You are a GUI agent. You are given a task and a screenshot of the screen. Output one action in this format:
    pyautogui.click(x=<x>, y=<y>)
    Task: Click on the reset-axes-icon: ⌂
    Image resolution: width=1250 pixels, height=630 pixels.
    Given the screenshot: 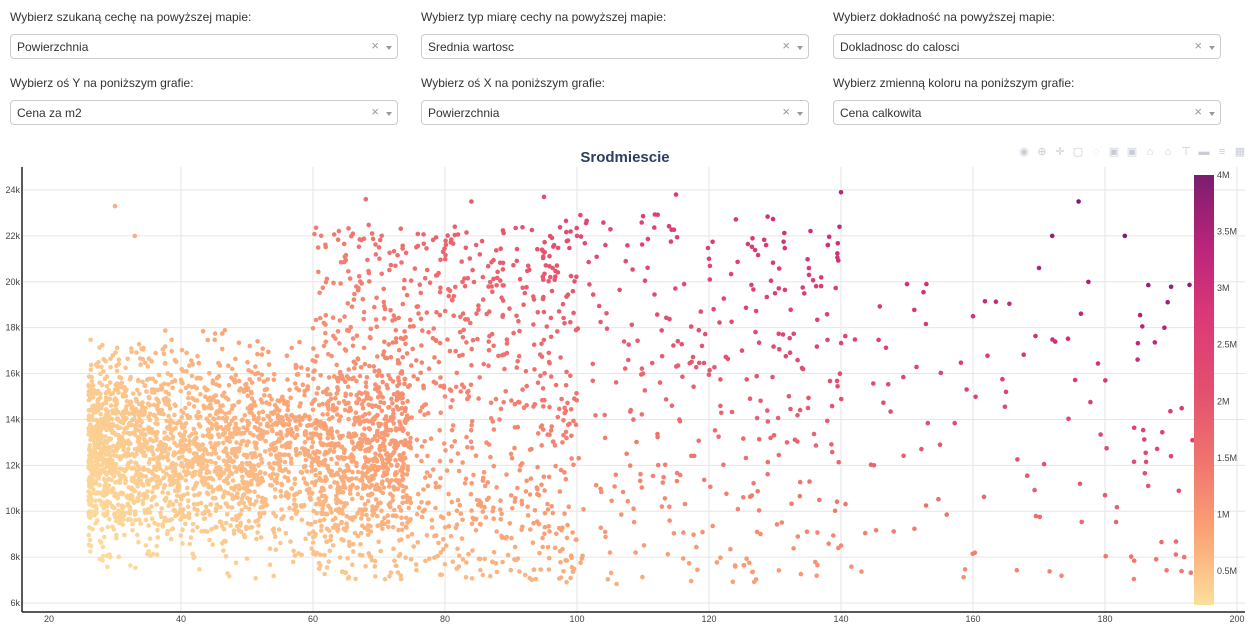 What is the action you would take?
    pyautogui.click(x=1168, y=152)
    